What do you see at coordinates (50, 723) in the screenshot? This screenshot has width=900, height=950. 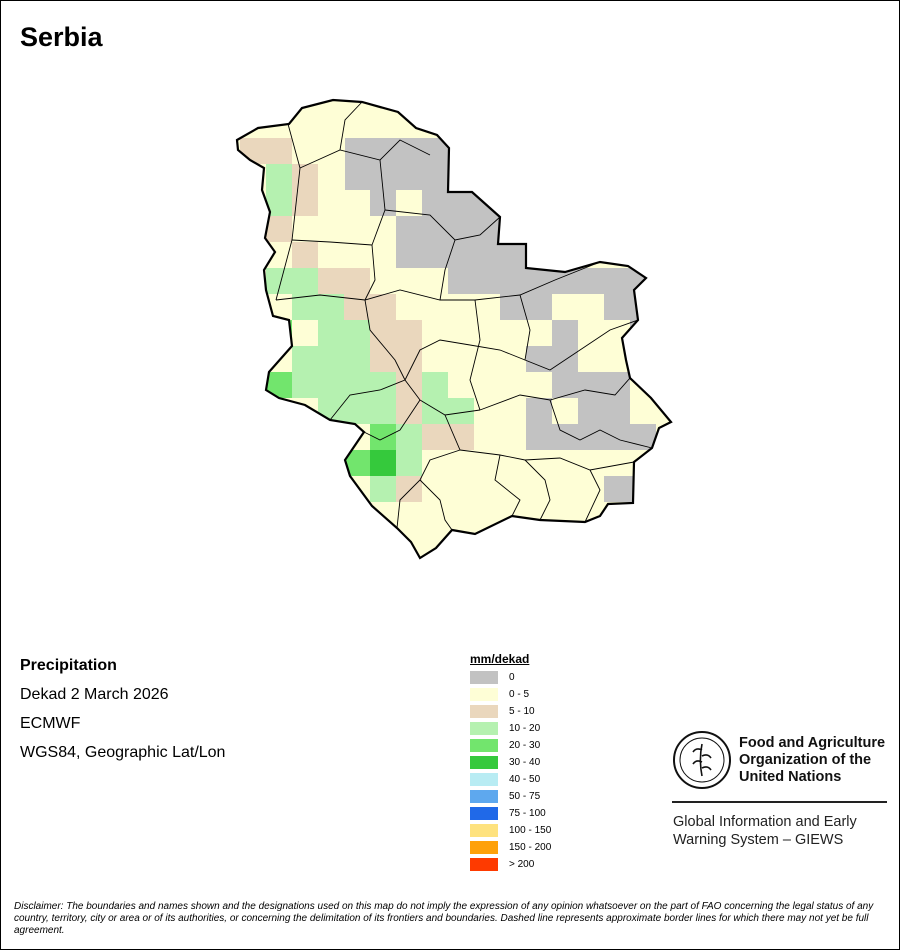 I see `source-label: ECMWF` at bounding box center [50, 723].